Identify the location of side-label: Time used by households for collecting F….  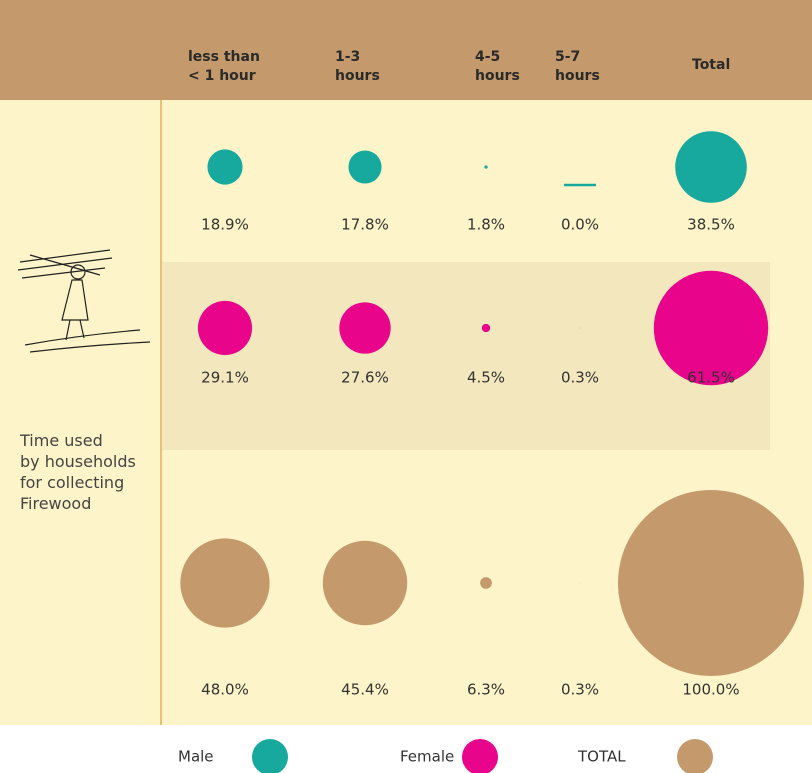
(78, 472).